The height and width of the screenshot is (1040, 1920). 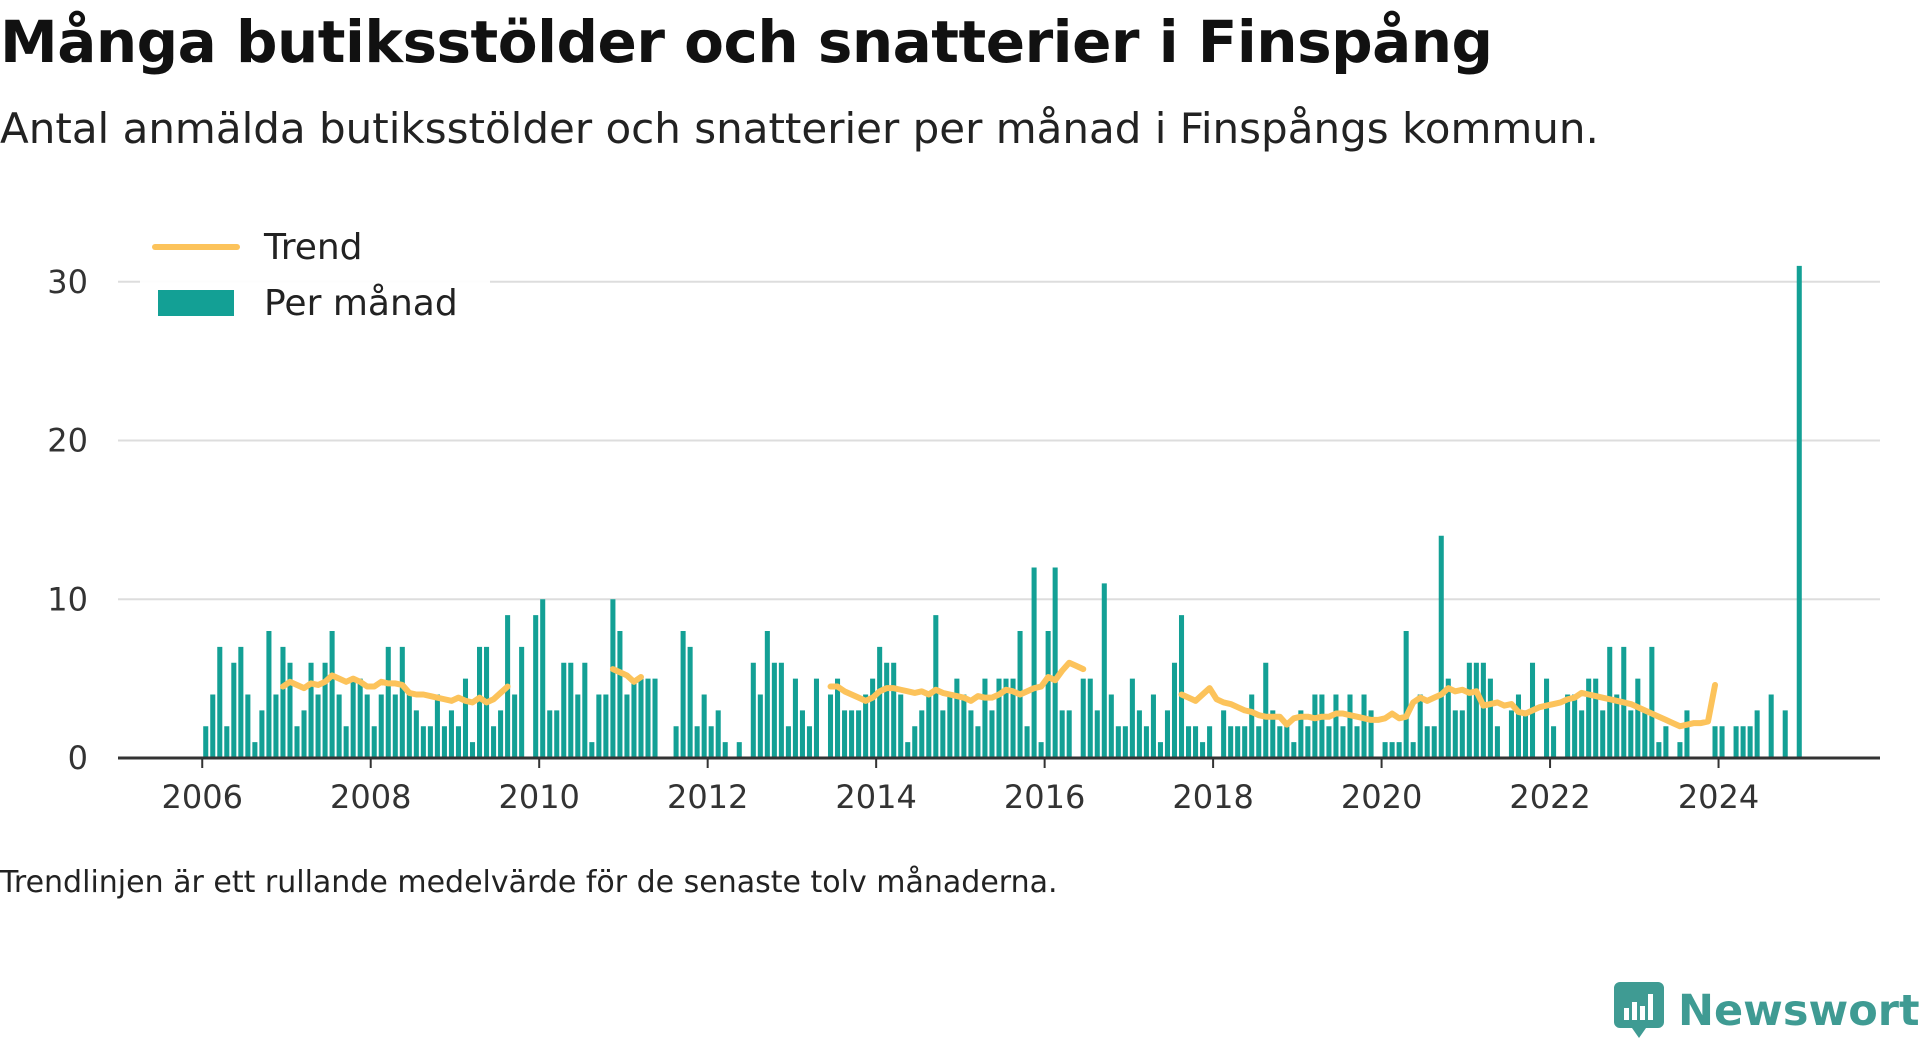 What do you see at coordinates (67, 282) in the screenshot?
I see `y-tick-label: 30` at bounding box center [67, 282].